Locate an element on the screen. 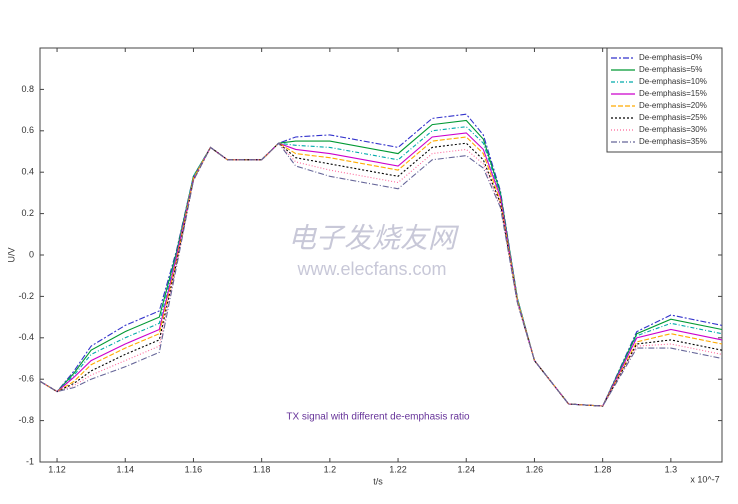  x-tick-label: 1.18 is located at coordinates (262, 469).